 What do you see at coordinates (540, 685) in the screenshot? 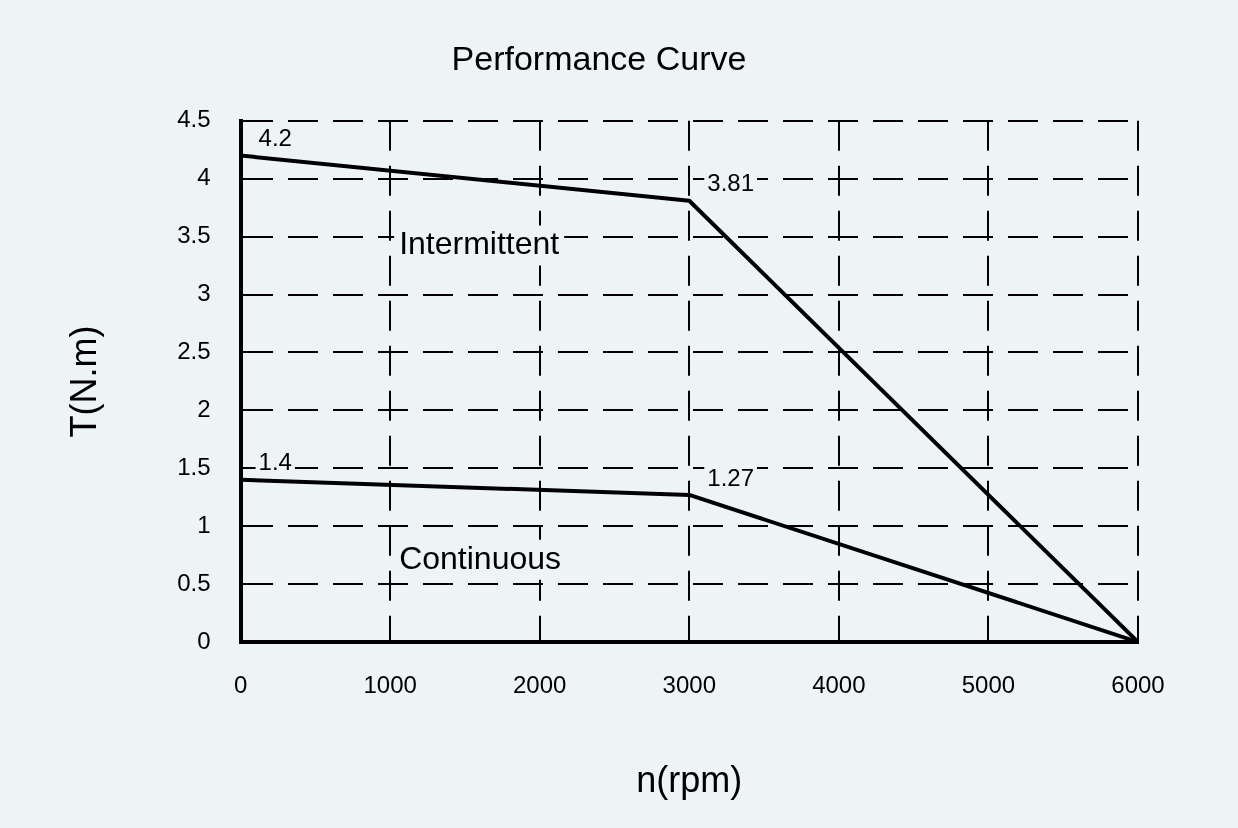
I see `x-tick-label: 2000` at bounding box center [540, 685].